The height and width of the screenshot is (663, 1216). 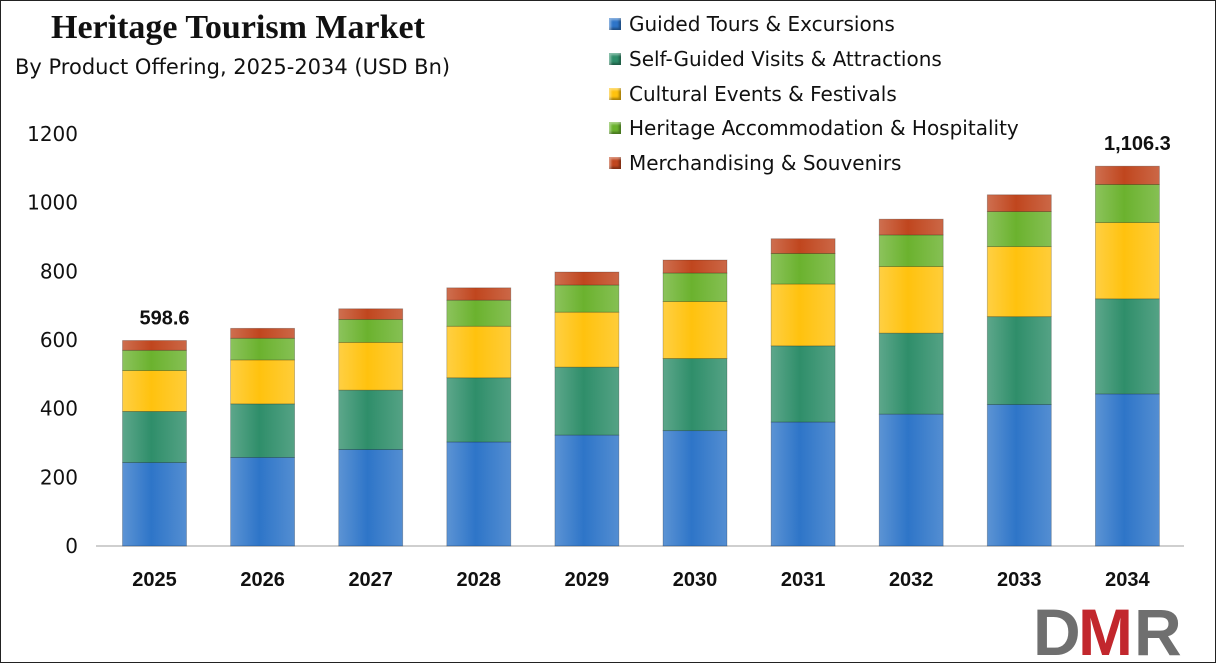 I want to click on y-tick-label: 600, so click(x=59, y=340).